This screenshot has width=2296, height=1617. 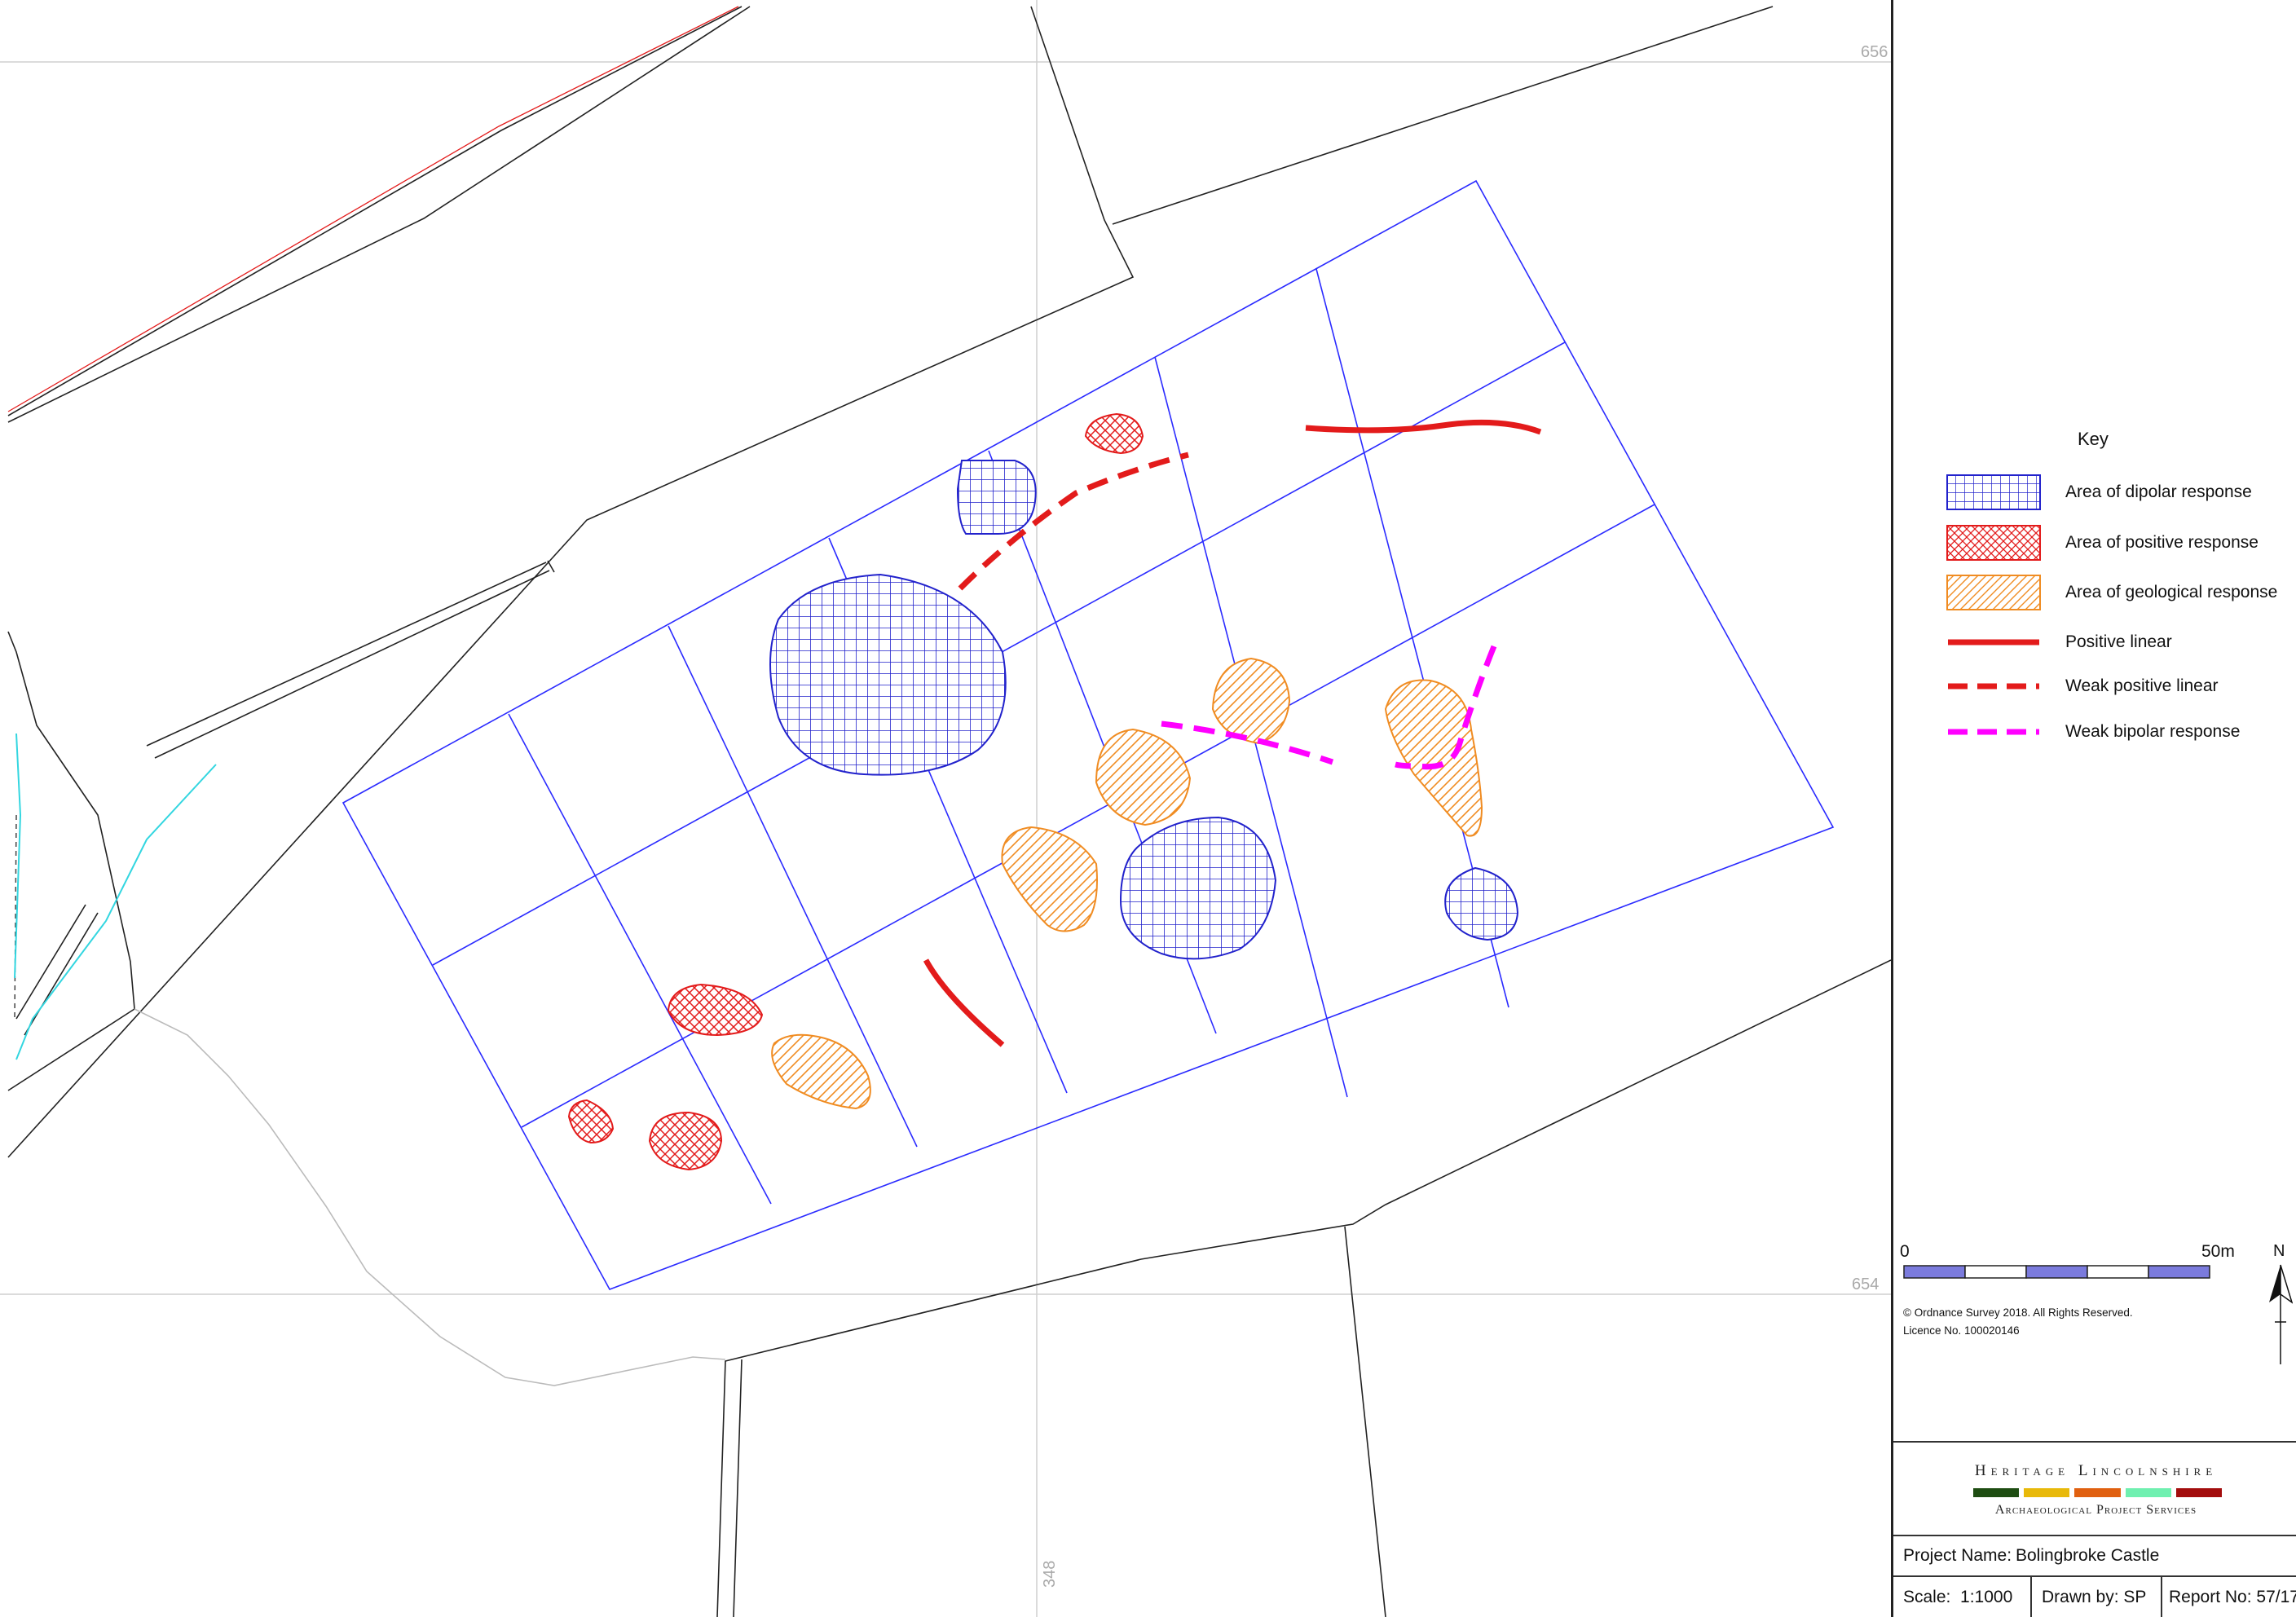 I want to click on positive-swatch-icon, so click(x=1993, y=543).